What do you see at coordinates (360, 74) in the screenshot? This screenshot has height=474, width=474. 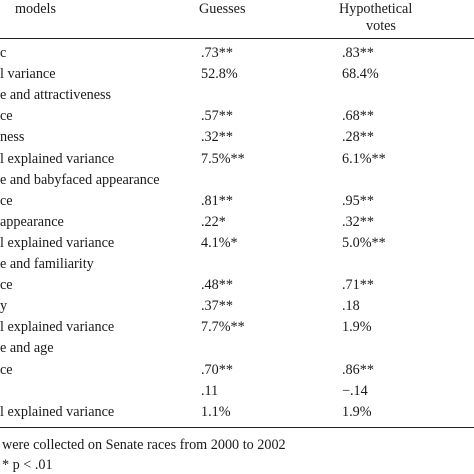 I see `cell-votes: 68.4%` at bounding box center [360, 74].